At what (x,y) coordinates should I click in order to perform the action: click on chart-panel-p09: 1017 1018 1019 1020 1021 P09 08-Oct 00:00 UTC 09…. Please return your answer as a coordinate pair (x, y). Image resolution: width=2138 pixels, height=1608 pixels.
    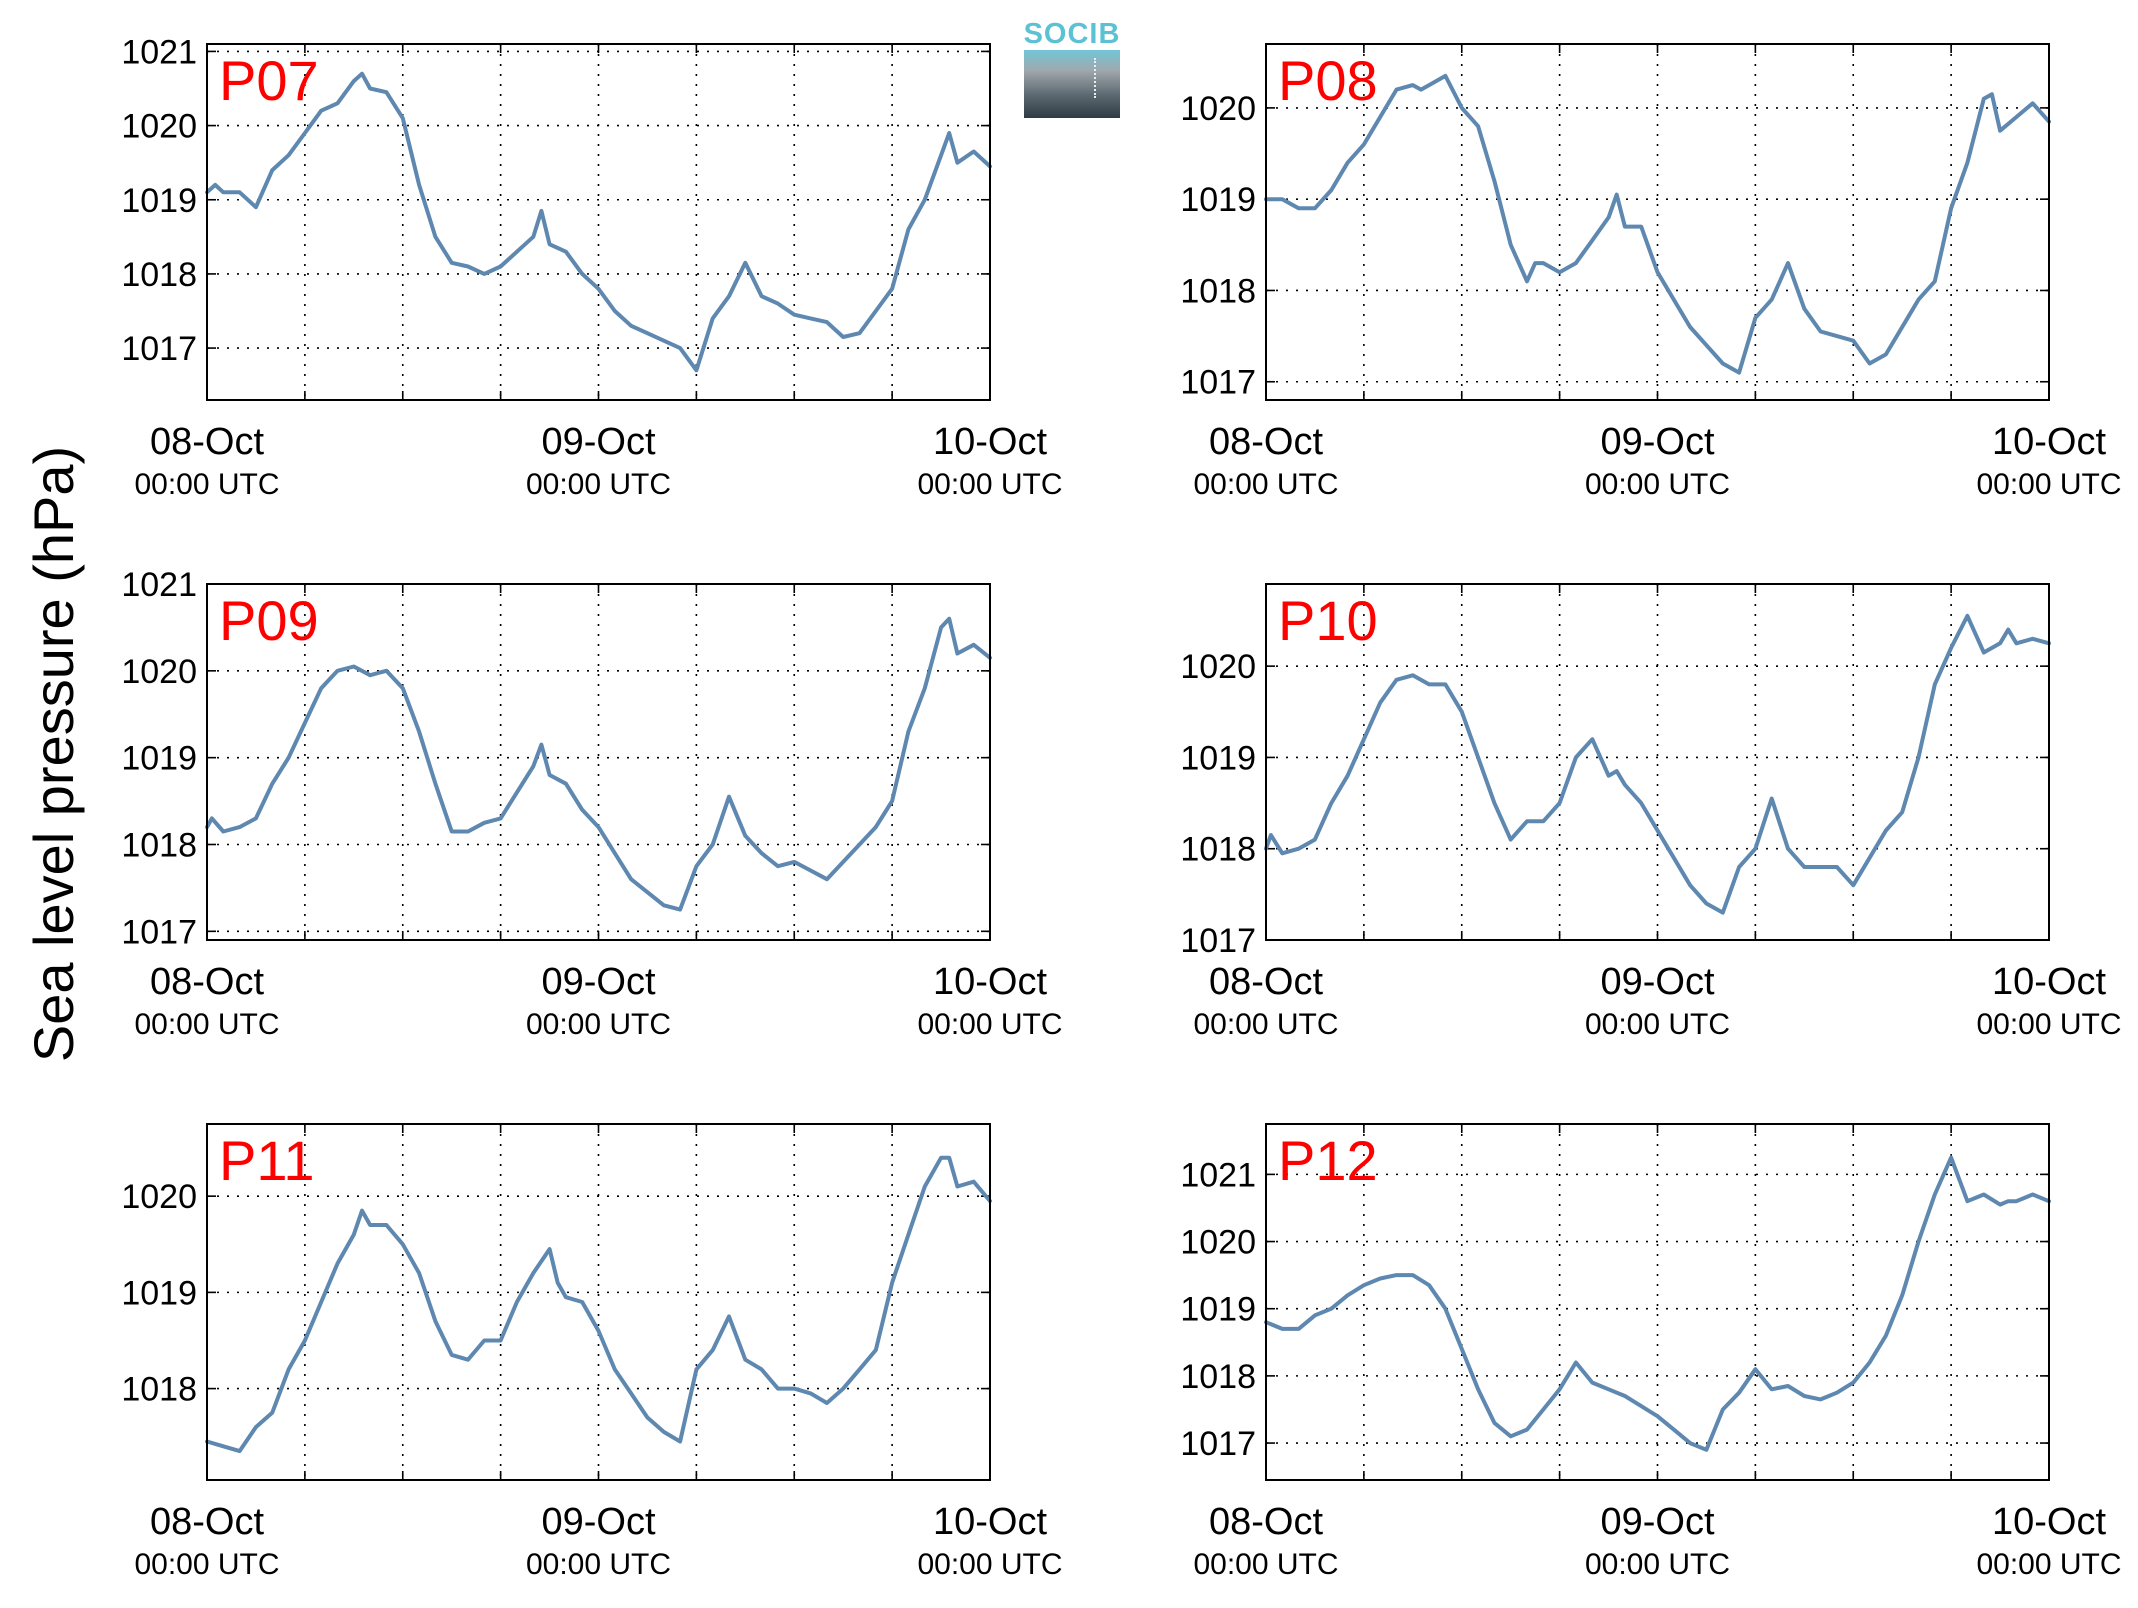
    Looking at the image, I should click on (591, 803).